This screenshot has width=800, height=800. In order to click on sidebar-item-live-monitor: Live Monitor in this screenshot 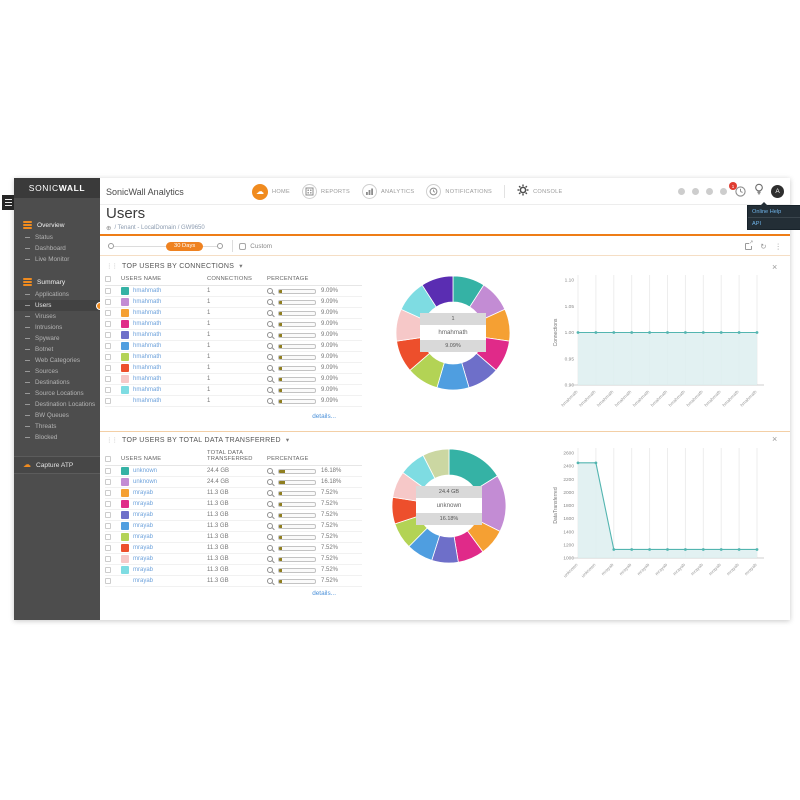, I will do `click(57, 259)`.